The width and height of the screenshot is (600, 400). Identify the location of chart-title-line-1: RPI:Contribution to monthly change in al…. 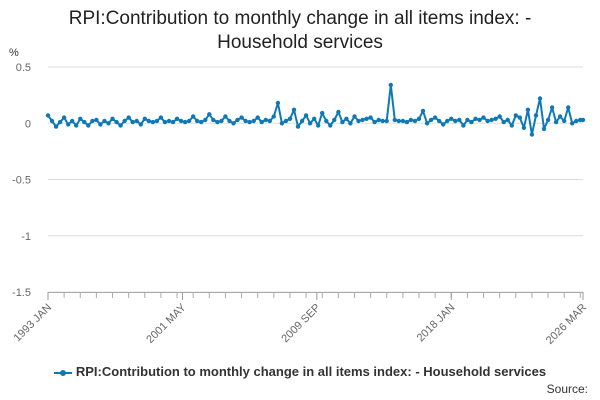
(300, 18).